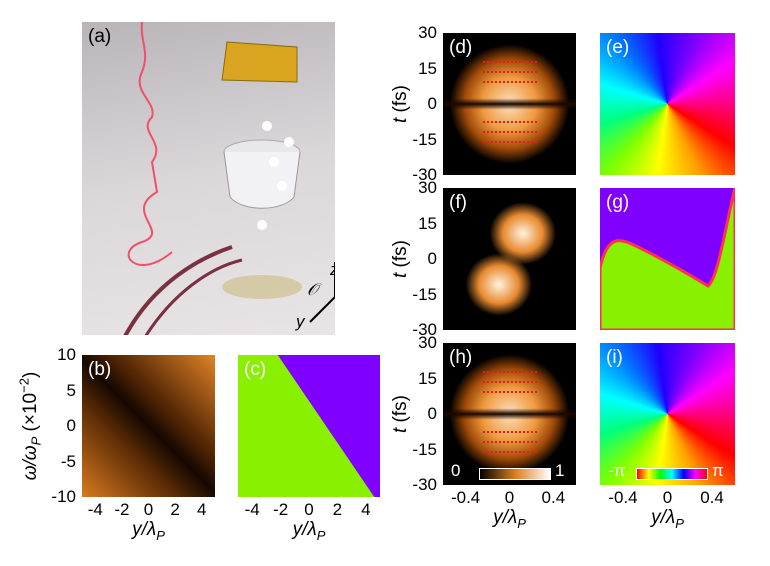  Describe the element at coordinates (509, 104) in the screenshot. I see `panel-d: (d)` at that location.